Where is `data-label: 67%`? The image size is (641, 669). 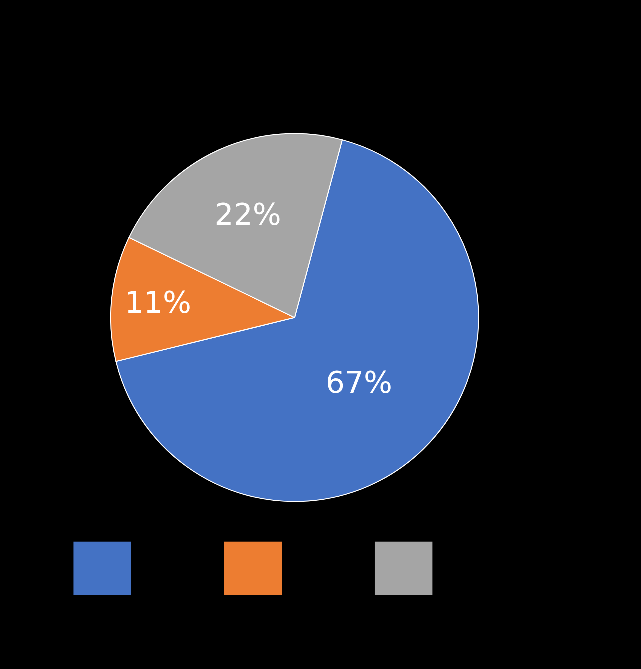
data-label: 67% is located at coordinates (359, 383).